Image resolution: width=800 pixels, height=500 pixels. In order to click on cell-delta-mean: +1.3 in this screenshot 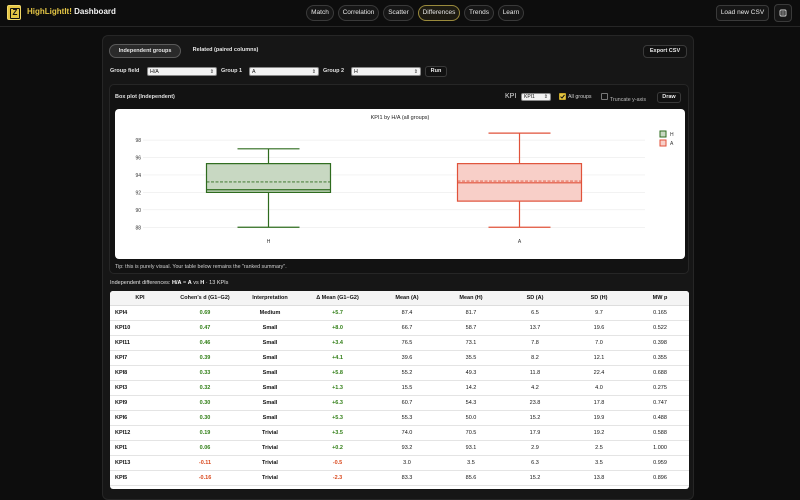, I will do `click(337, 388)`.